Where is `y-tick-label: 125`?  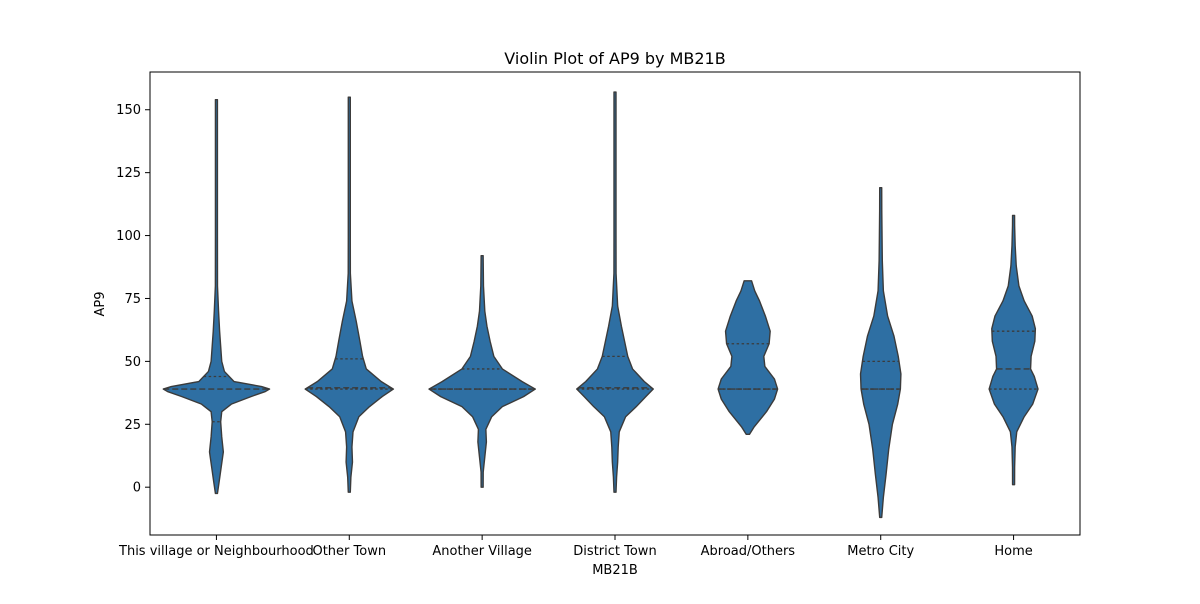 y-tick-label: 125 is located at coordinates (128, 173).